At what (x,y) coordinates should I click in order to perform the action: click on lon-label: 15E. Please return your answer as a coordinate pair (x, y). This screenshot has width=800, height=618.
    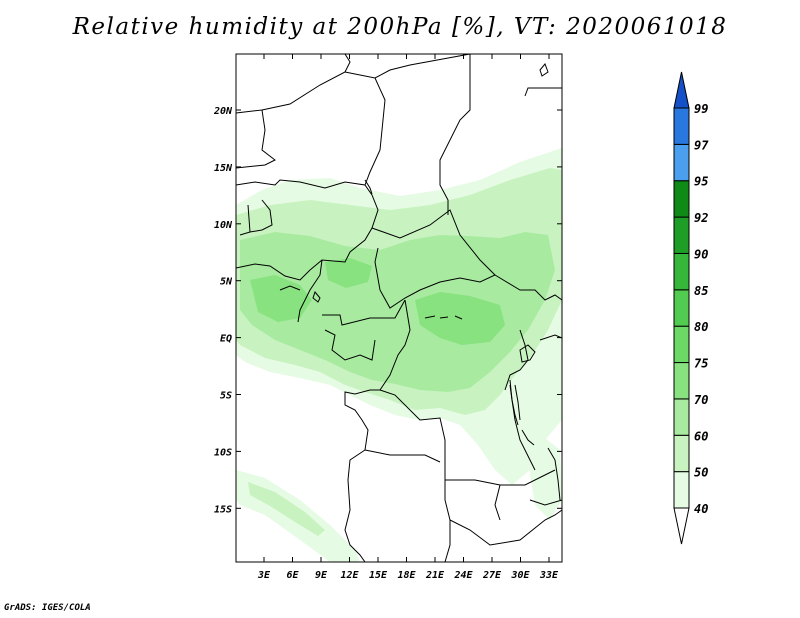
    Looking at the image, I should click on (378, 575).